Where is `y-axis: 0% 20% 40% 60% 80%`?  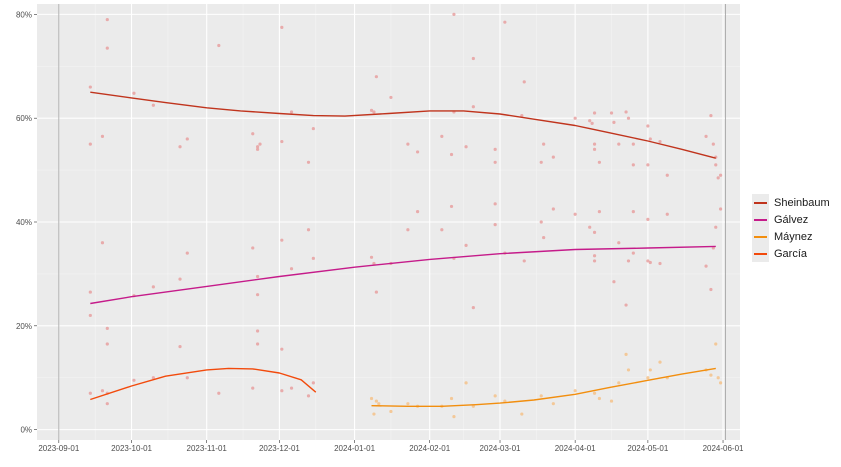 y-axis: 0% 20% 40% 60% 80% is located at coordinates (26, 222).